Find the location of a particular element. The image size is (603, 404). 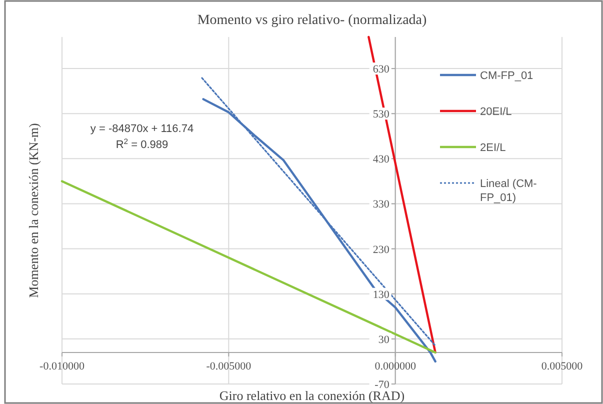

legend-label: CM-FP_01 is located at coordinates (507, 76).